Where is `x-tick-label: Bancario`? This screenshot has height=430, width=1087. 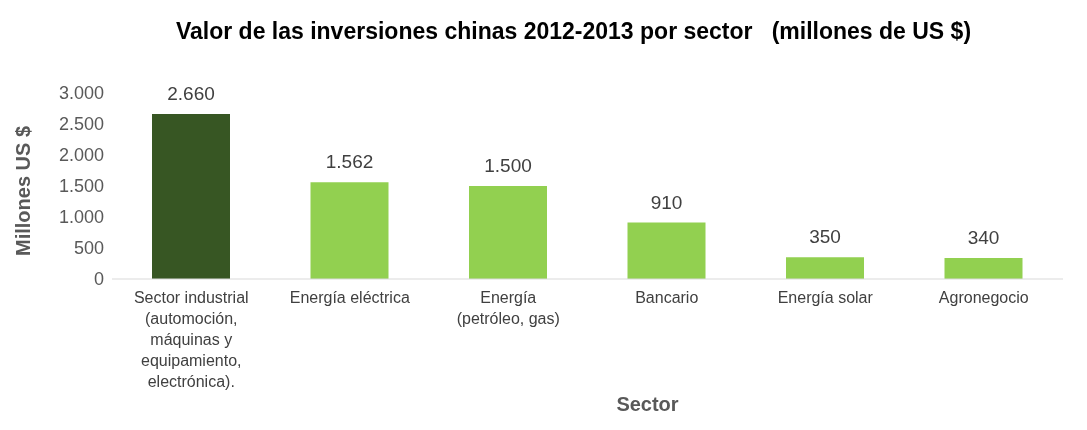
x-tick-label: Bancario is located at coordinates (667, 297).